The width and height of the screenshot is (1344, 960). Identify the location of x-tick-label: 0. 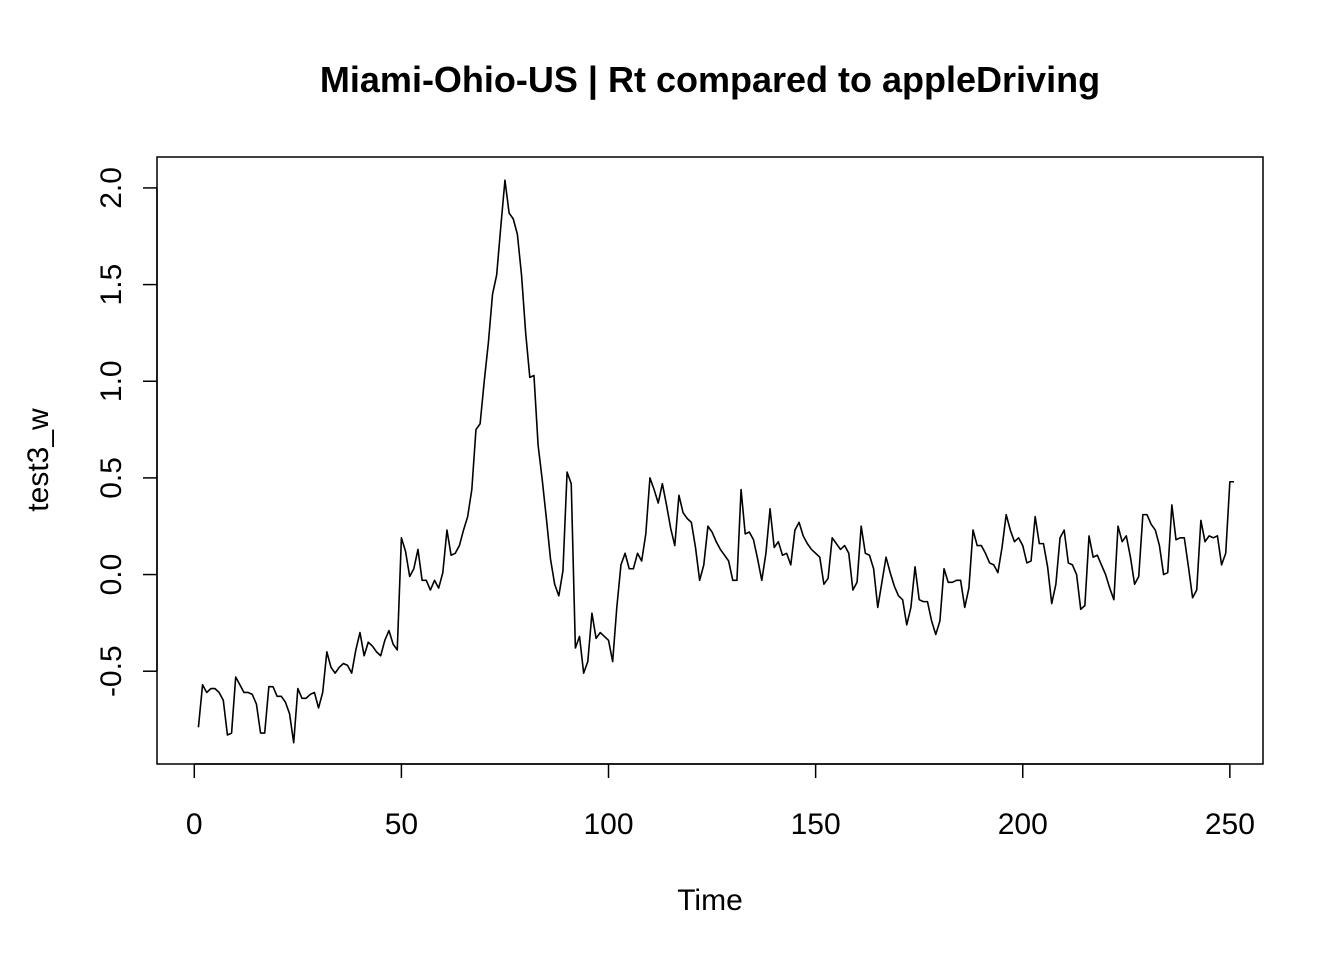
(194, 824).